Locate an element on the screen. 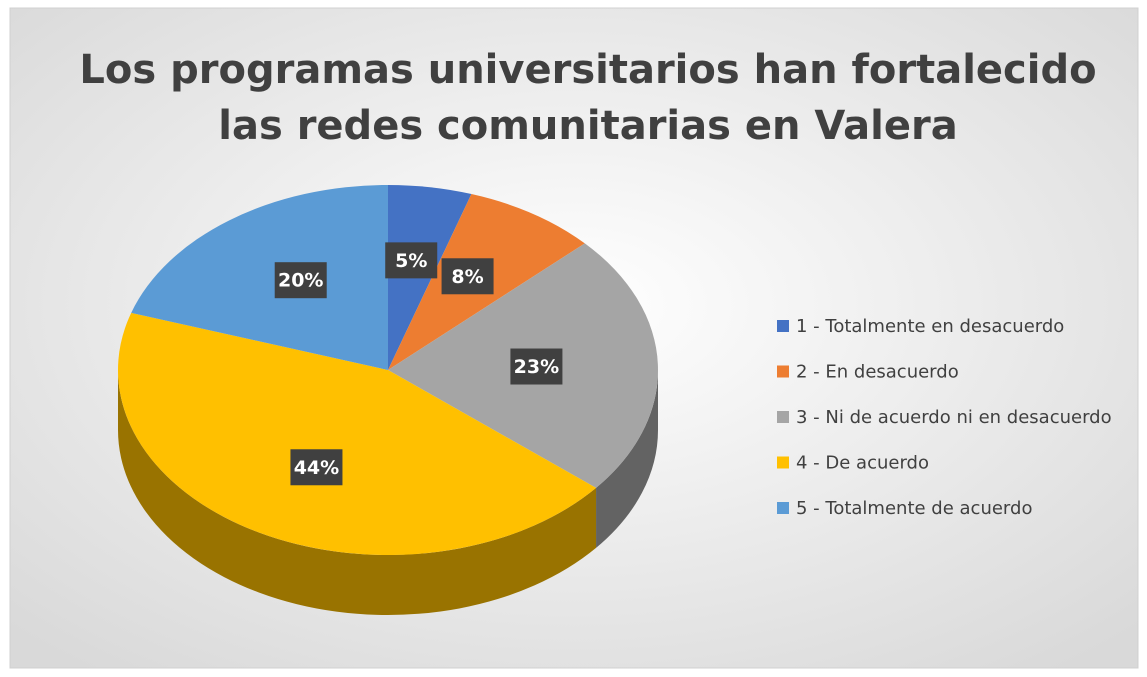  data-label: 20% is located at coordinates (300, 281).